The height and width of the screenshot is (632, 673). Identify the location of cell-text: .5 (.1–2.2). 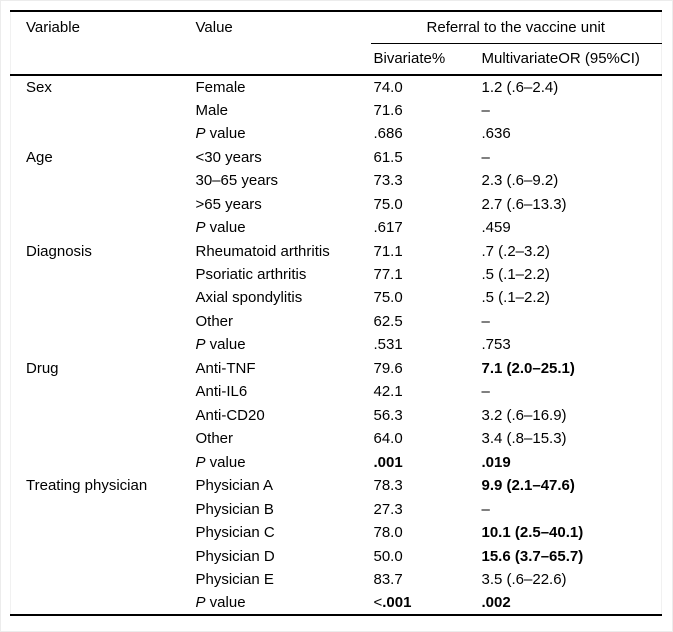
(515, 298).